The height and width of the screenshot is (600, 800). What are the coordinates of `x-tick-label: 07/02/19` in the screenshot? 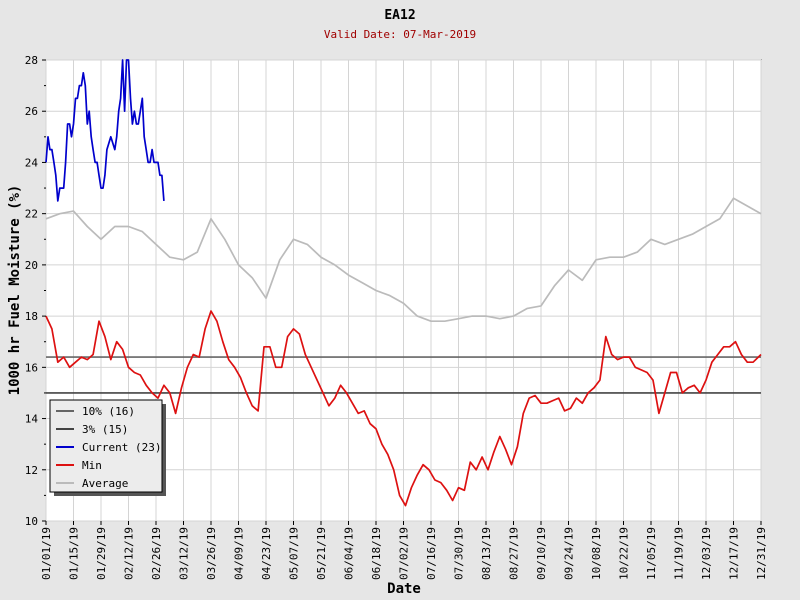 It's located at (404, 553).